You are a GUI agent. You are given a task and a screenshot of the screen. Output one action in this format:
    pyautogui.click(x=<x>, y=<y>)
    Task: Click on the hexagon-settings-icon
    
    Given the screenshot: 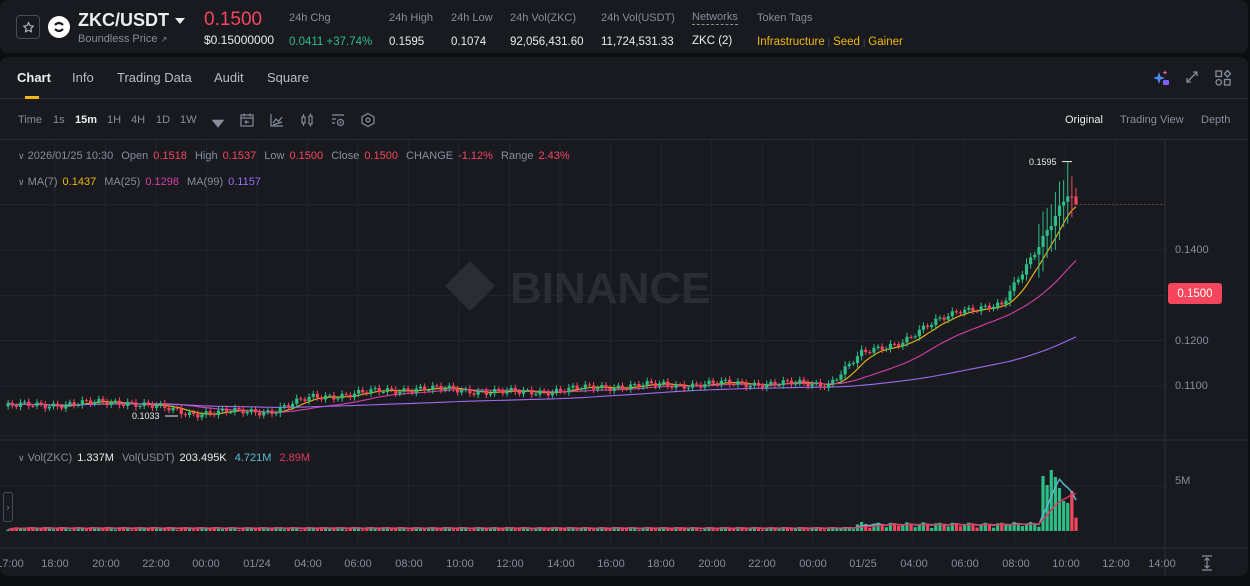 What is the action you would take?
    pyautogui.click(x=368, y=120)
    